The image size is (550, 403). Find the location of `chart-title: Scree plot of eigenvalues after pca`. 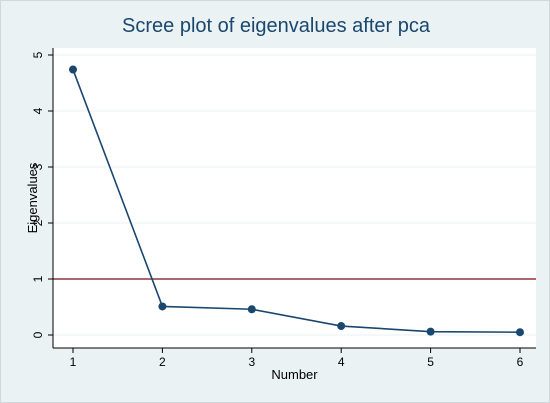

chart-title: Scree plot of eigenvalues after pca is located at coordinates (276, 26).